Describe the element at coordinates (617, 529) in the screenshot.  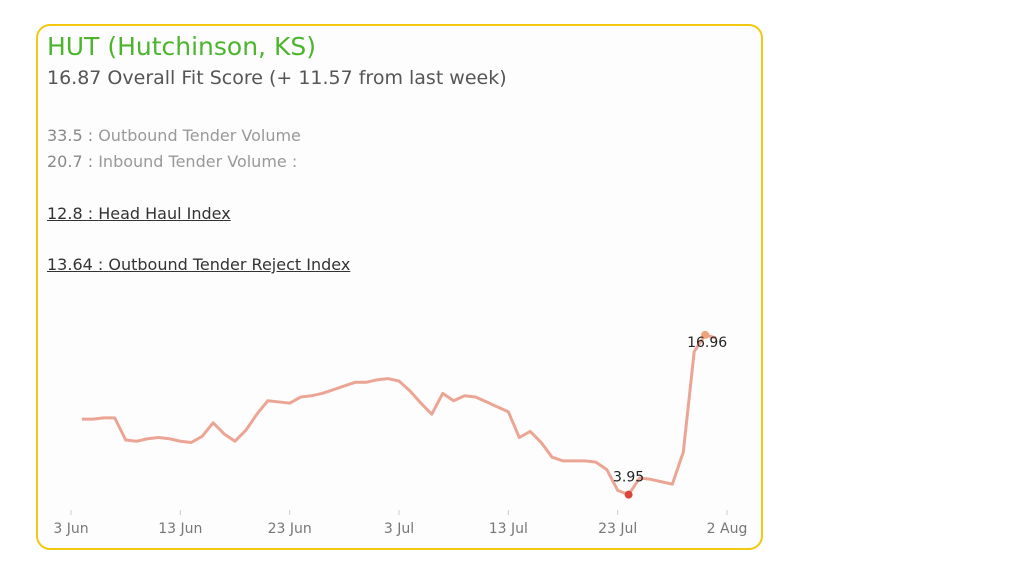
I see `x-tick-label: 23 Jul` at that location.